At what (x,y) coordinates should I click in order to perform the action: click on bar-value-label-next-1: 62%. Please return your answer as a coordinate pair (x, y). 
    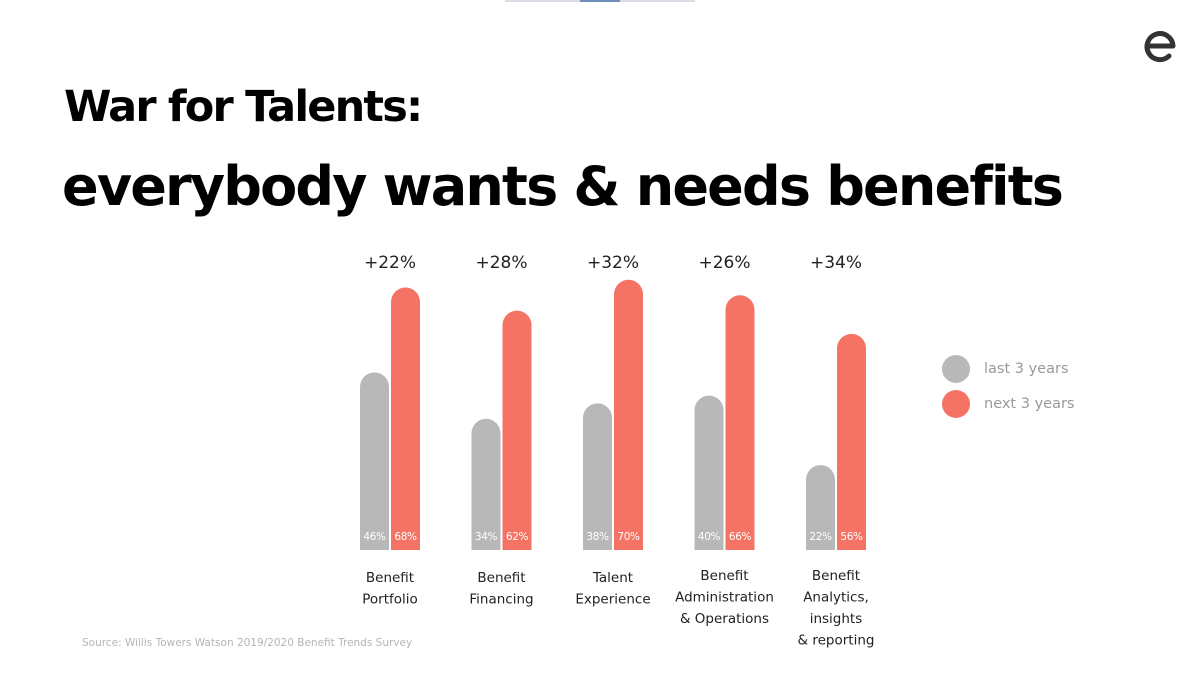
    Looking at the image, I should click on (517, 537).